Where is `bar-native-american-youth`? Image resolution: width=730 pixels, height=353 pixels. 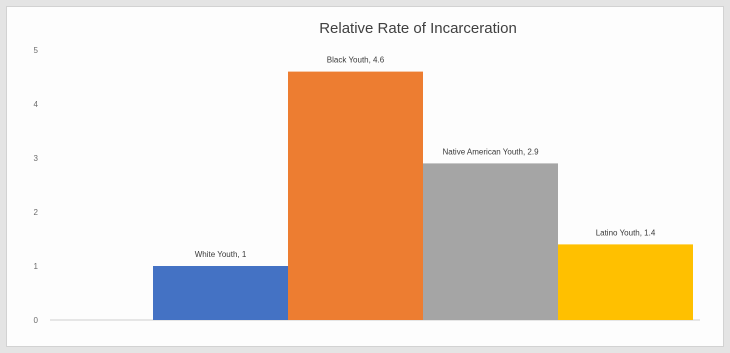 bar-native-american-youth is located at coordinates (490, 241).